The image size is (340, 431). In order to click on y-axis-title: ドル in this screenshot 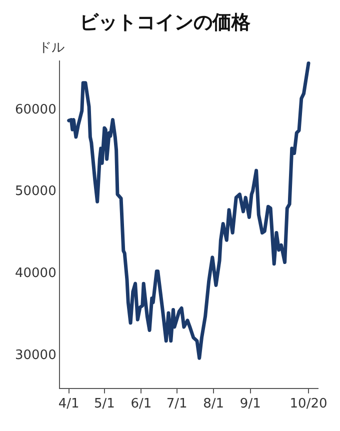, I will do `click(51, 48)`.